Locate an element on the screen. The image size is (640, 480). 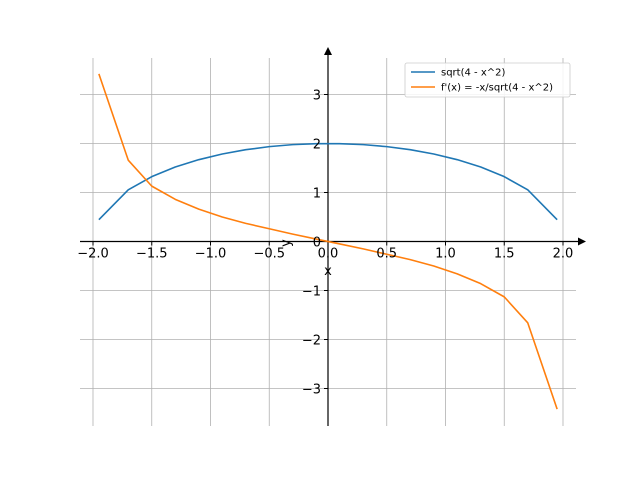
x-tick-label: 1.0 is located at coordinates (445, 254).